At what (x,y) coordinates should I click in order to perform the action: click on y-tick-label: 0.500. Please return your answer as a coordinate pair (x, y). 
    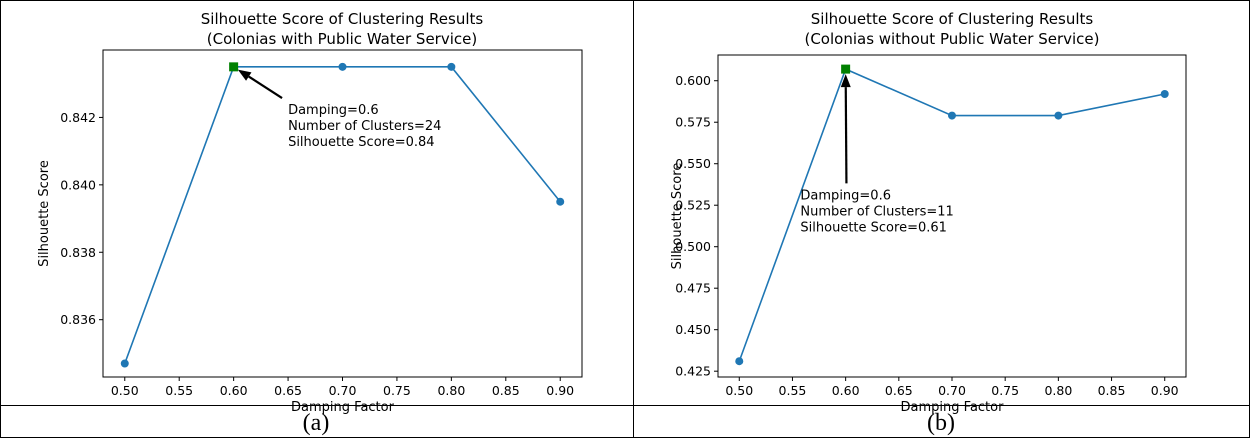
    Looking at the image, I should click on (693, 246).